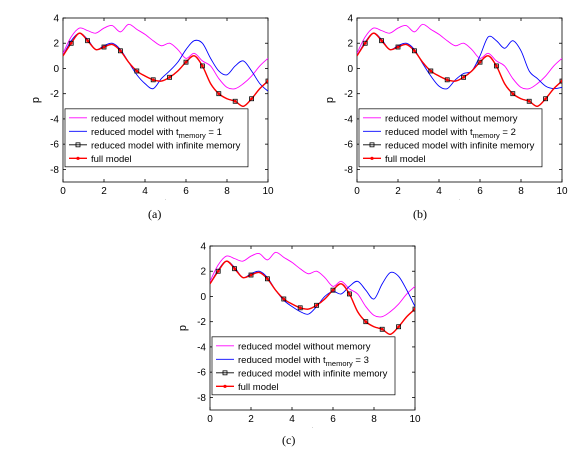 The width and height of the screenshot is (585, 455). I want to click on legend-label-tail: = 1, so click(214, 132).